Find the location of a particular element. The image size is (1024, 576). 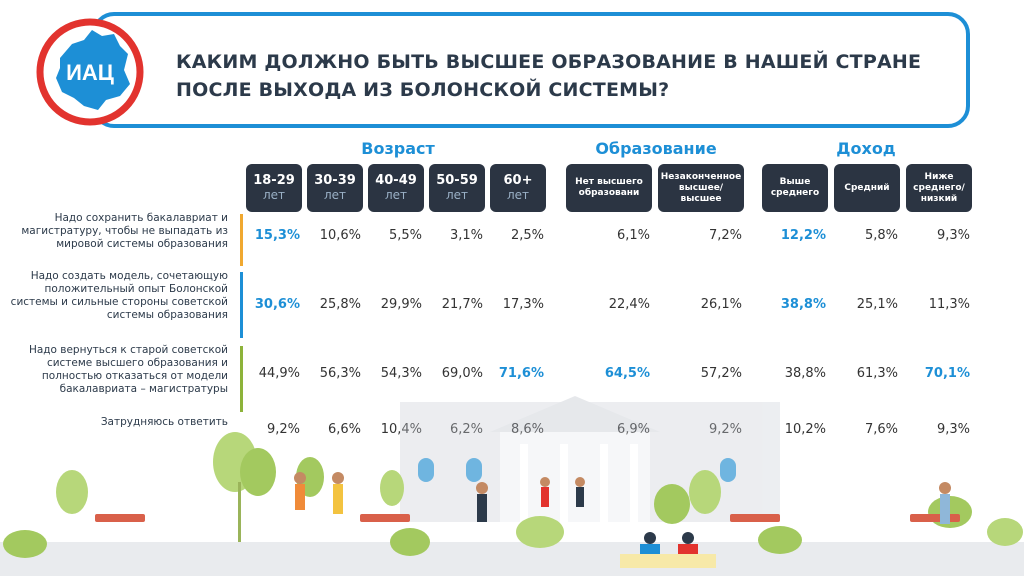

column-header: 50-59 лет is located at coordinates (457, 188).